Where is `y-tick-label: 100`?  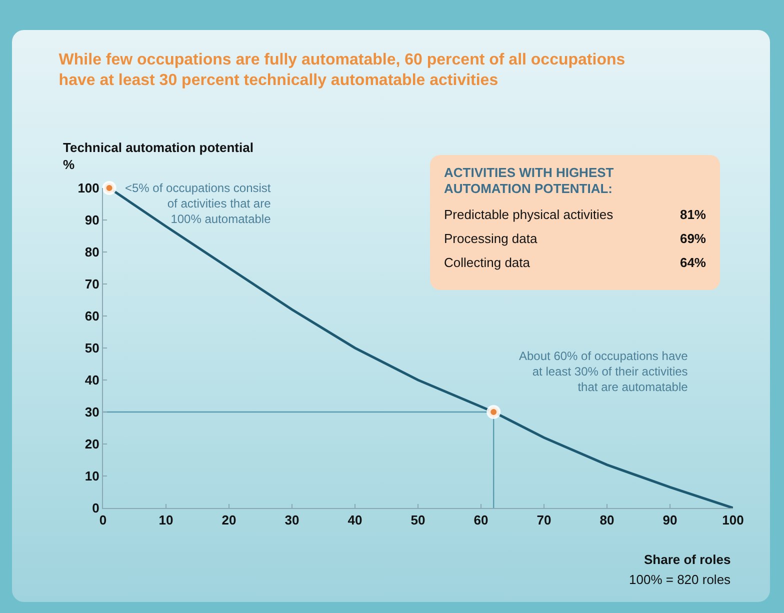 y-tick-label: 100 is located at coordinates (89, 188).